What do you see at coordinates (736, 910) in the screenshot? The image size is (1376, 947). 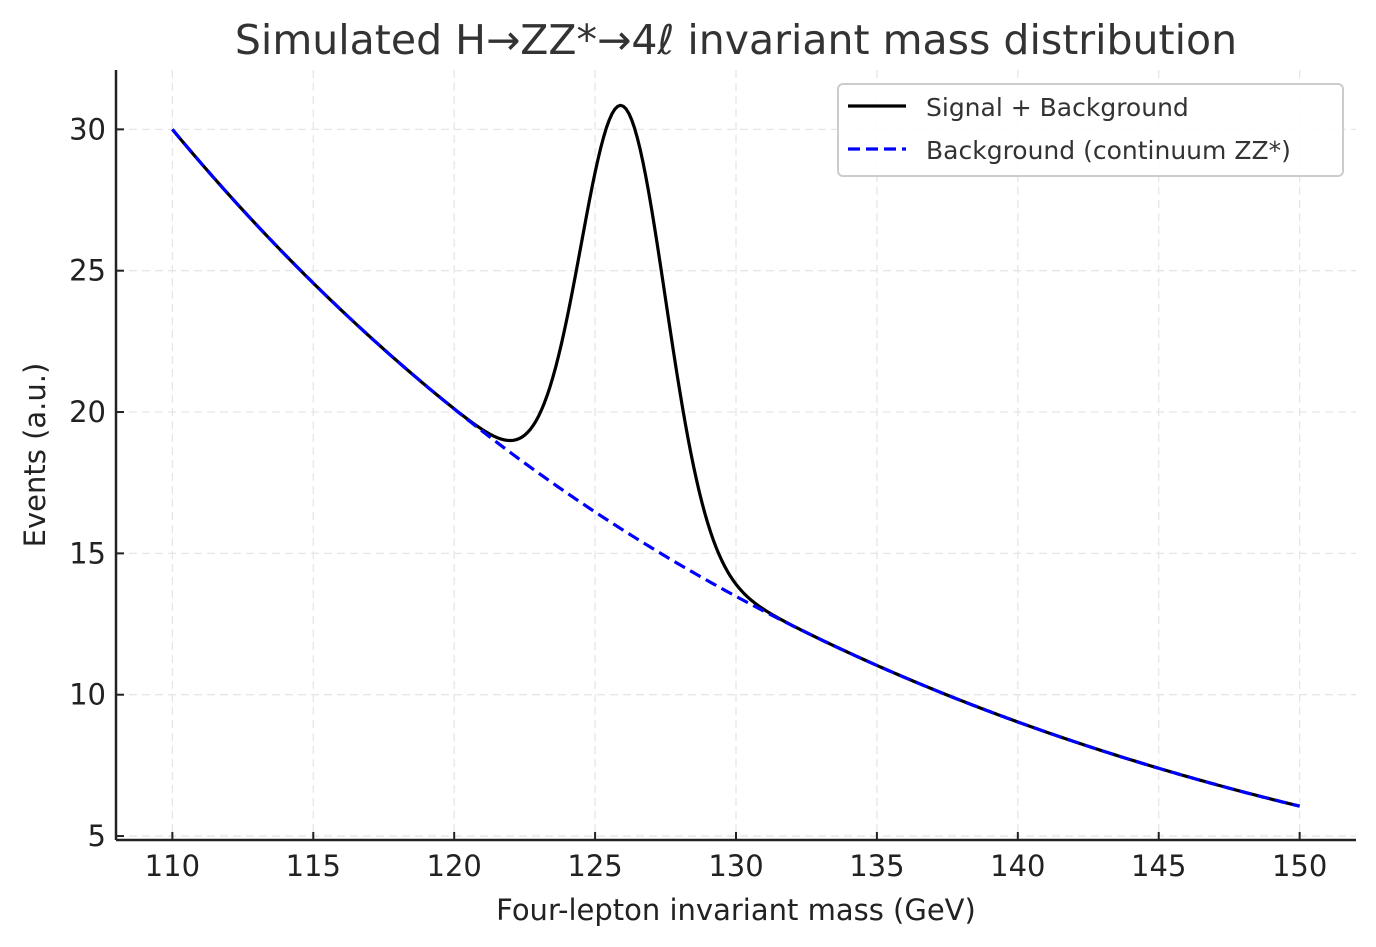 I see `x-axis-label: Four-lepton invariant mass (GeV)` at bounding box center [736, 910].